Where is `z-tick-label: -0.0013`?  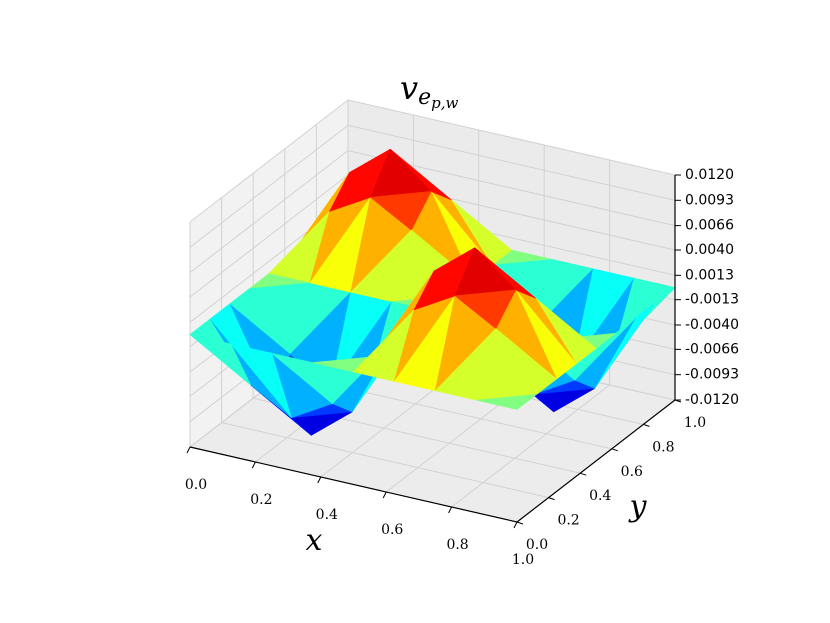 z-tick-label: -0.0013 is located at coordinates (712, 300).